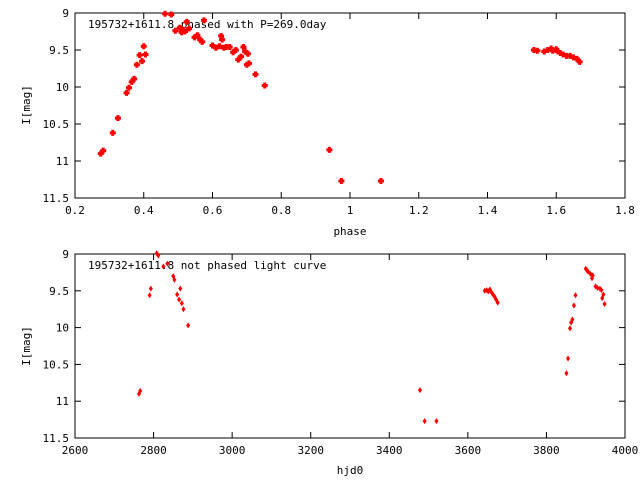 This screenshot has height=480, width=640. Describe the element at coordinates (62, 328) in the screenshot. I see `unphased-y-tick-label: 10` at that location.